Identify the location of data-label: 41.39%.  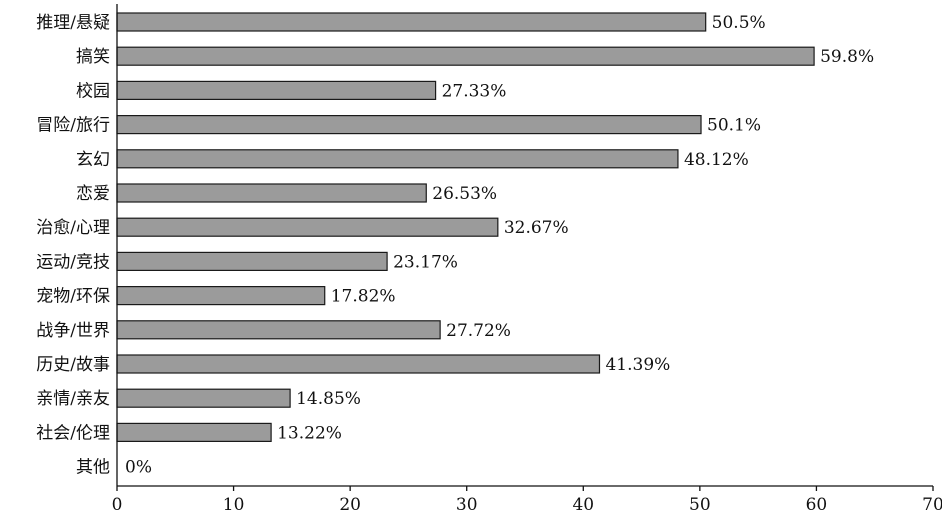
(637, 365).